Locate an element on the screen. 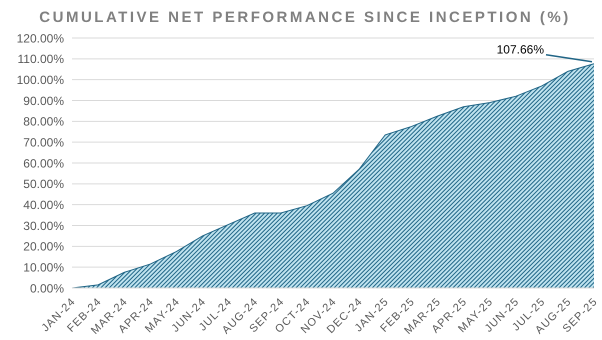 Image resolution: width=602 pixels, height=340 pixels. y-tick-label: 20.00% is located at coordinates (43, 247).